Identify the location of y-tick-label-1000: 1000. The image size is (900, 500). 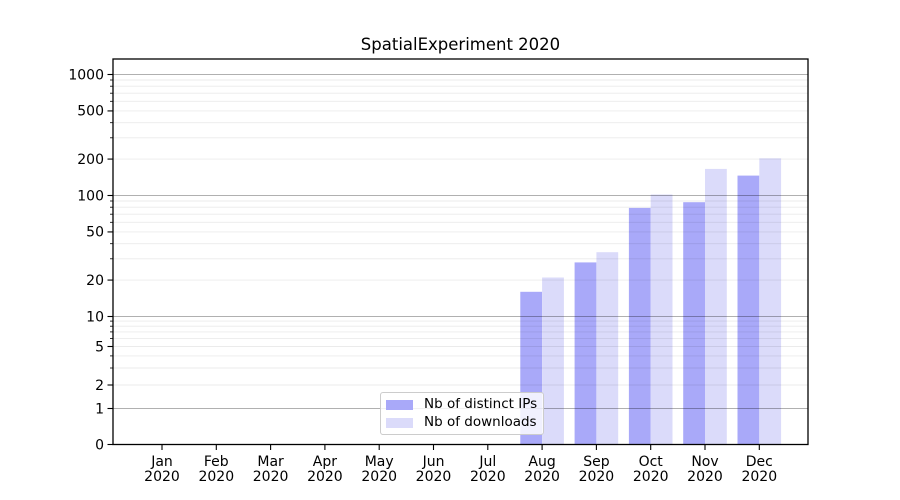
(86, 75).